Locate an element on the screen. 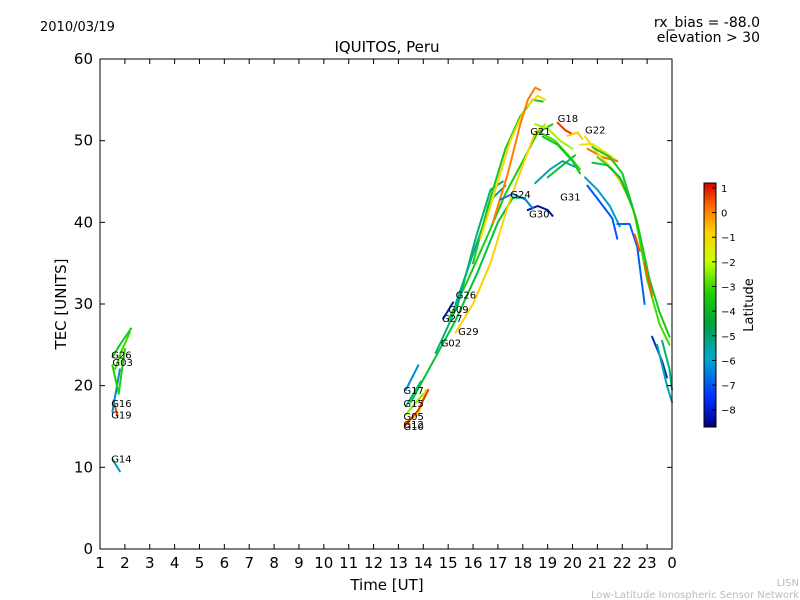  colorbar-tick-label: −5 is located at coordinates (728, 337).